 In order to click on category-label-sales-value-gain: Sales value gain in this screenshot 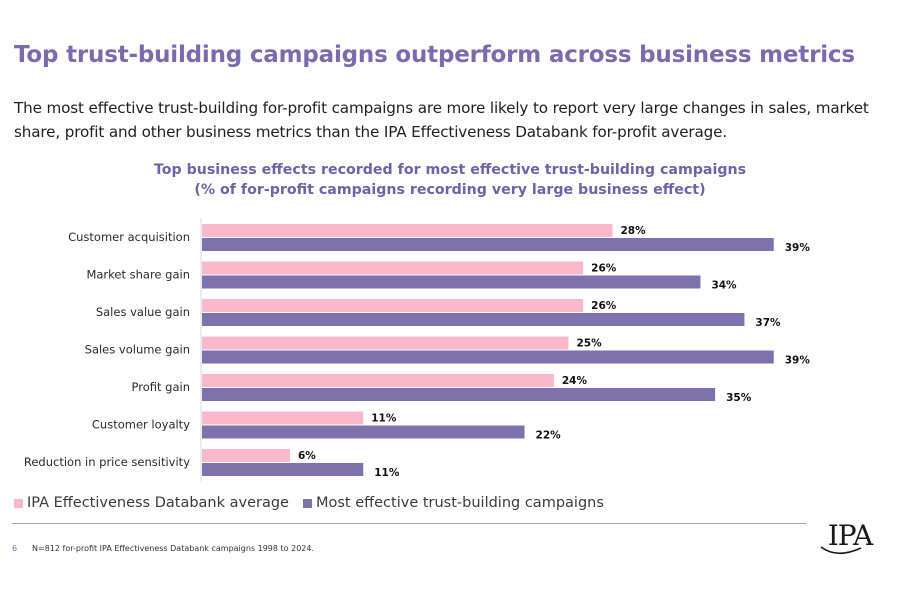, I will do `click(143, 312)`.